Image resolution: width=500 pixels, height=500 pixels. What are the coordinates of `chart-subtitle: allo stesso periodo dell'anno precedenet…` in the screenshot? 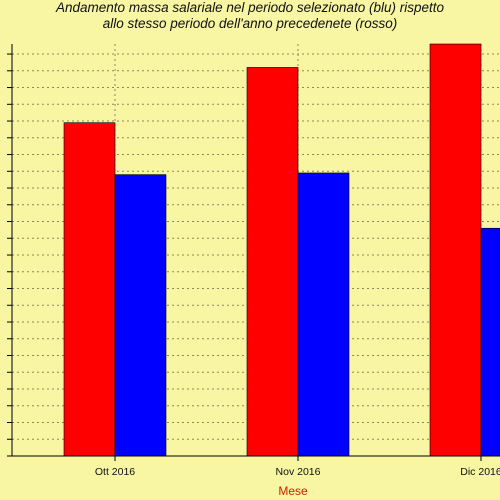 It's located at (250, 23).